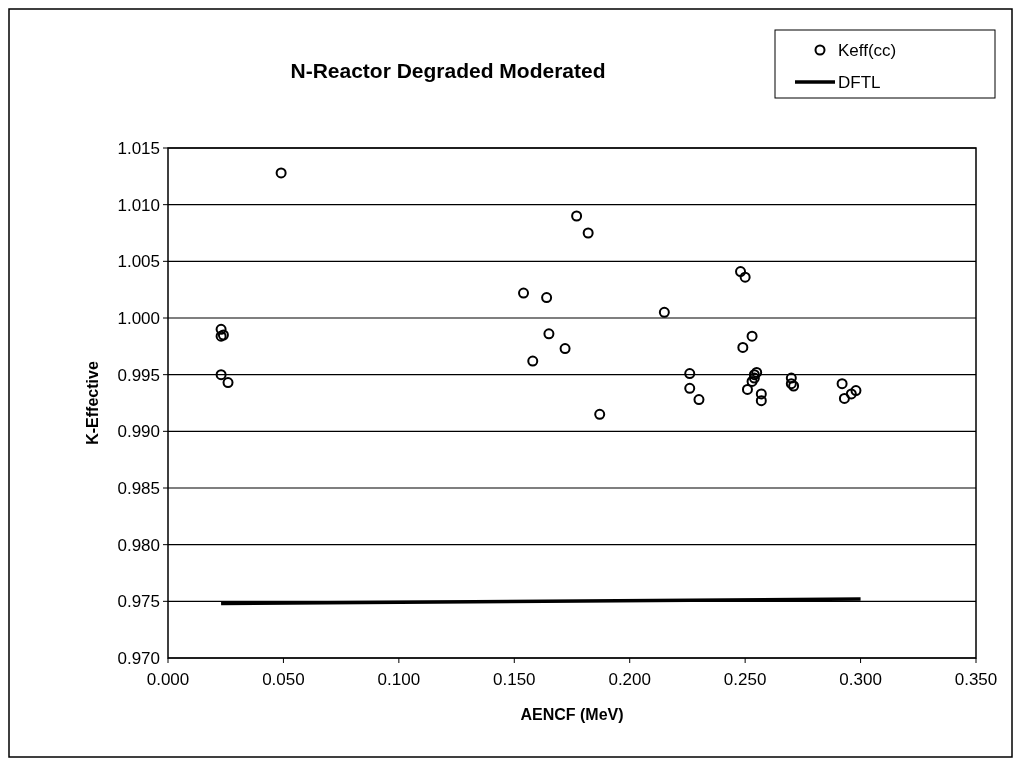 This screenshot has width=1023, height=768. I want to click on x-tick-label: 0.100, so click(399, 679).